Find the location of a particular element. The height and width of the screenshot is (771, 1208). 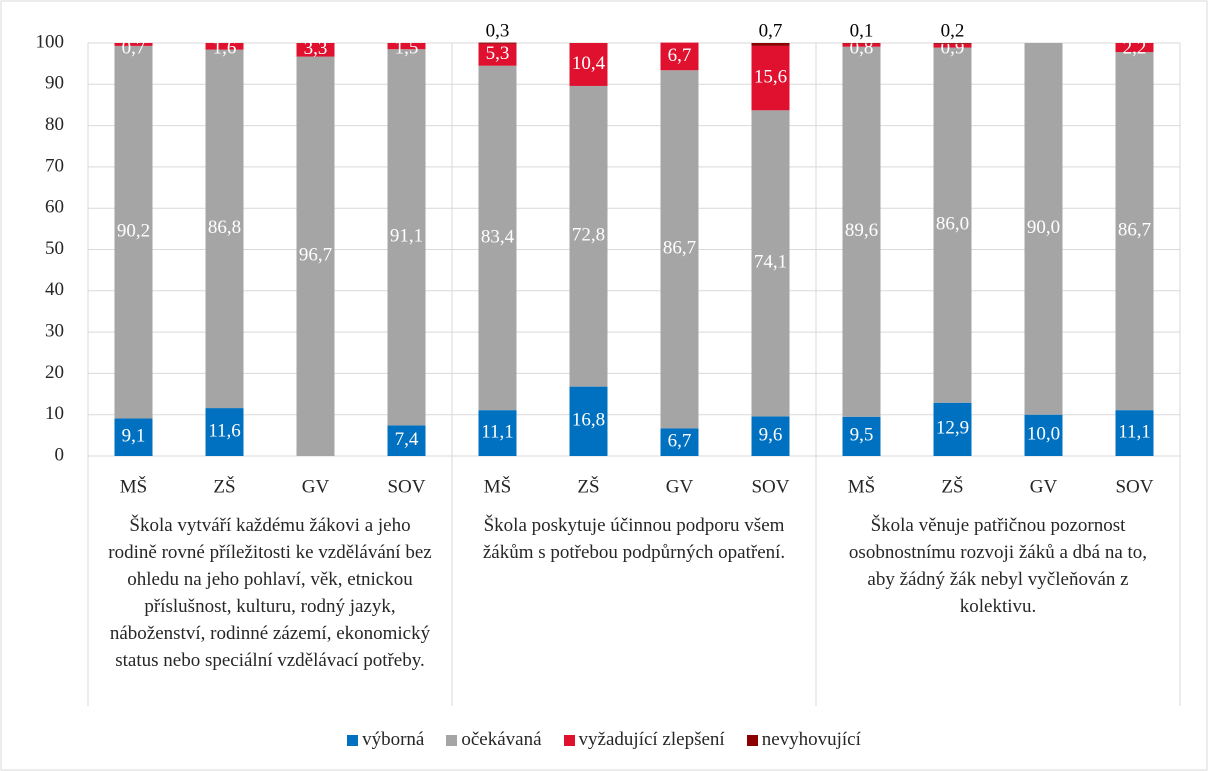

value-label: 86,0 is located at coordinates (952, 223).